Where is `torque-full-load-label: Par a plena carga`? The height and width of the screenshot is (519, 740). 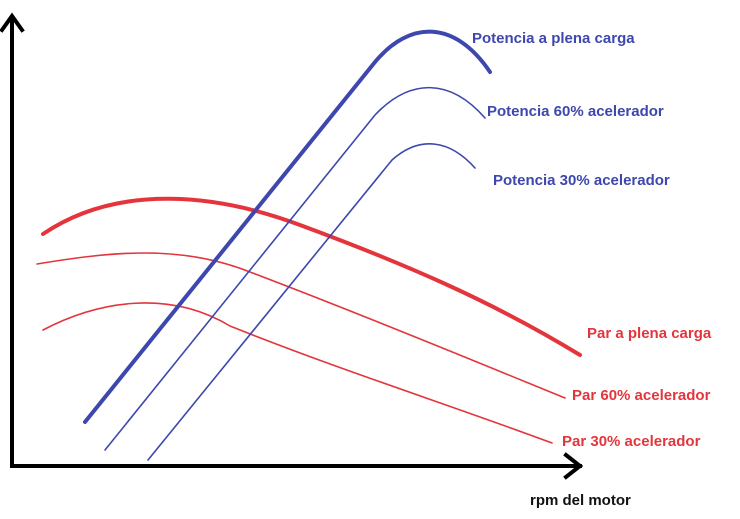 torque-full-load-label: Par a plena carga is located at coordinates (649, 333).